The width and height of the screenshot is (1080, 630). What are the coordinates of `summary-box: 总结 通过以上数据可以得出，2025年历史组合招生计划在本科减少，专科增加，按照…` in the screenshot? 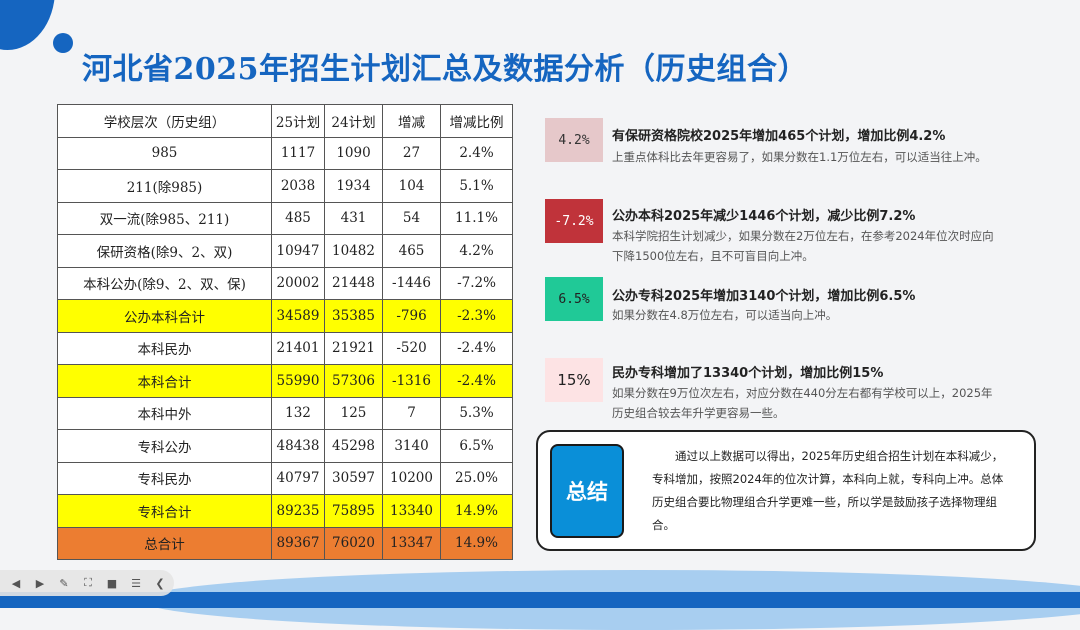 It's located at (786, 490).